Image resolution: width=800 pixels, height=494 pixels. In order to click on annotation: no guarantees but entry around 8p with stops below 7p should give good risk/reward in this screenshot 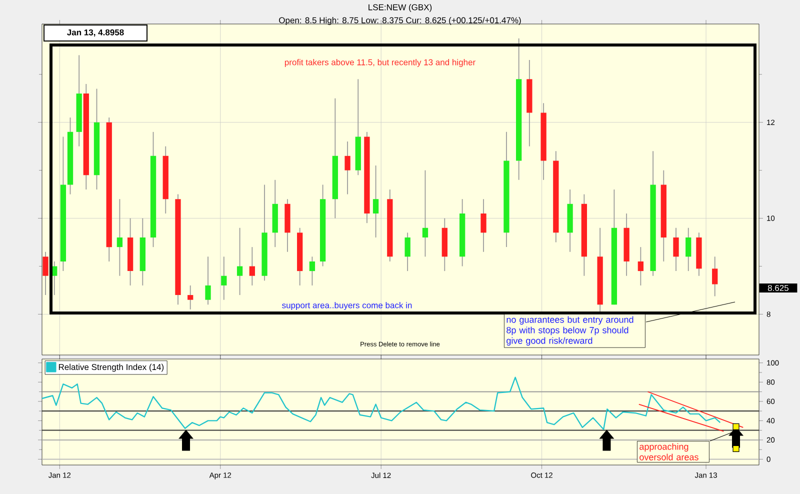, I will do `click(570, 331)`.